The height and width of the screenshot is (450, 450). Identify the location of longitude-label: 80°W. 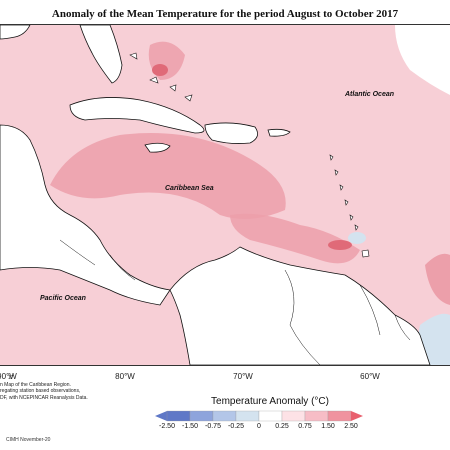
(125, 376).